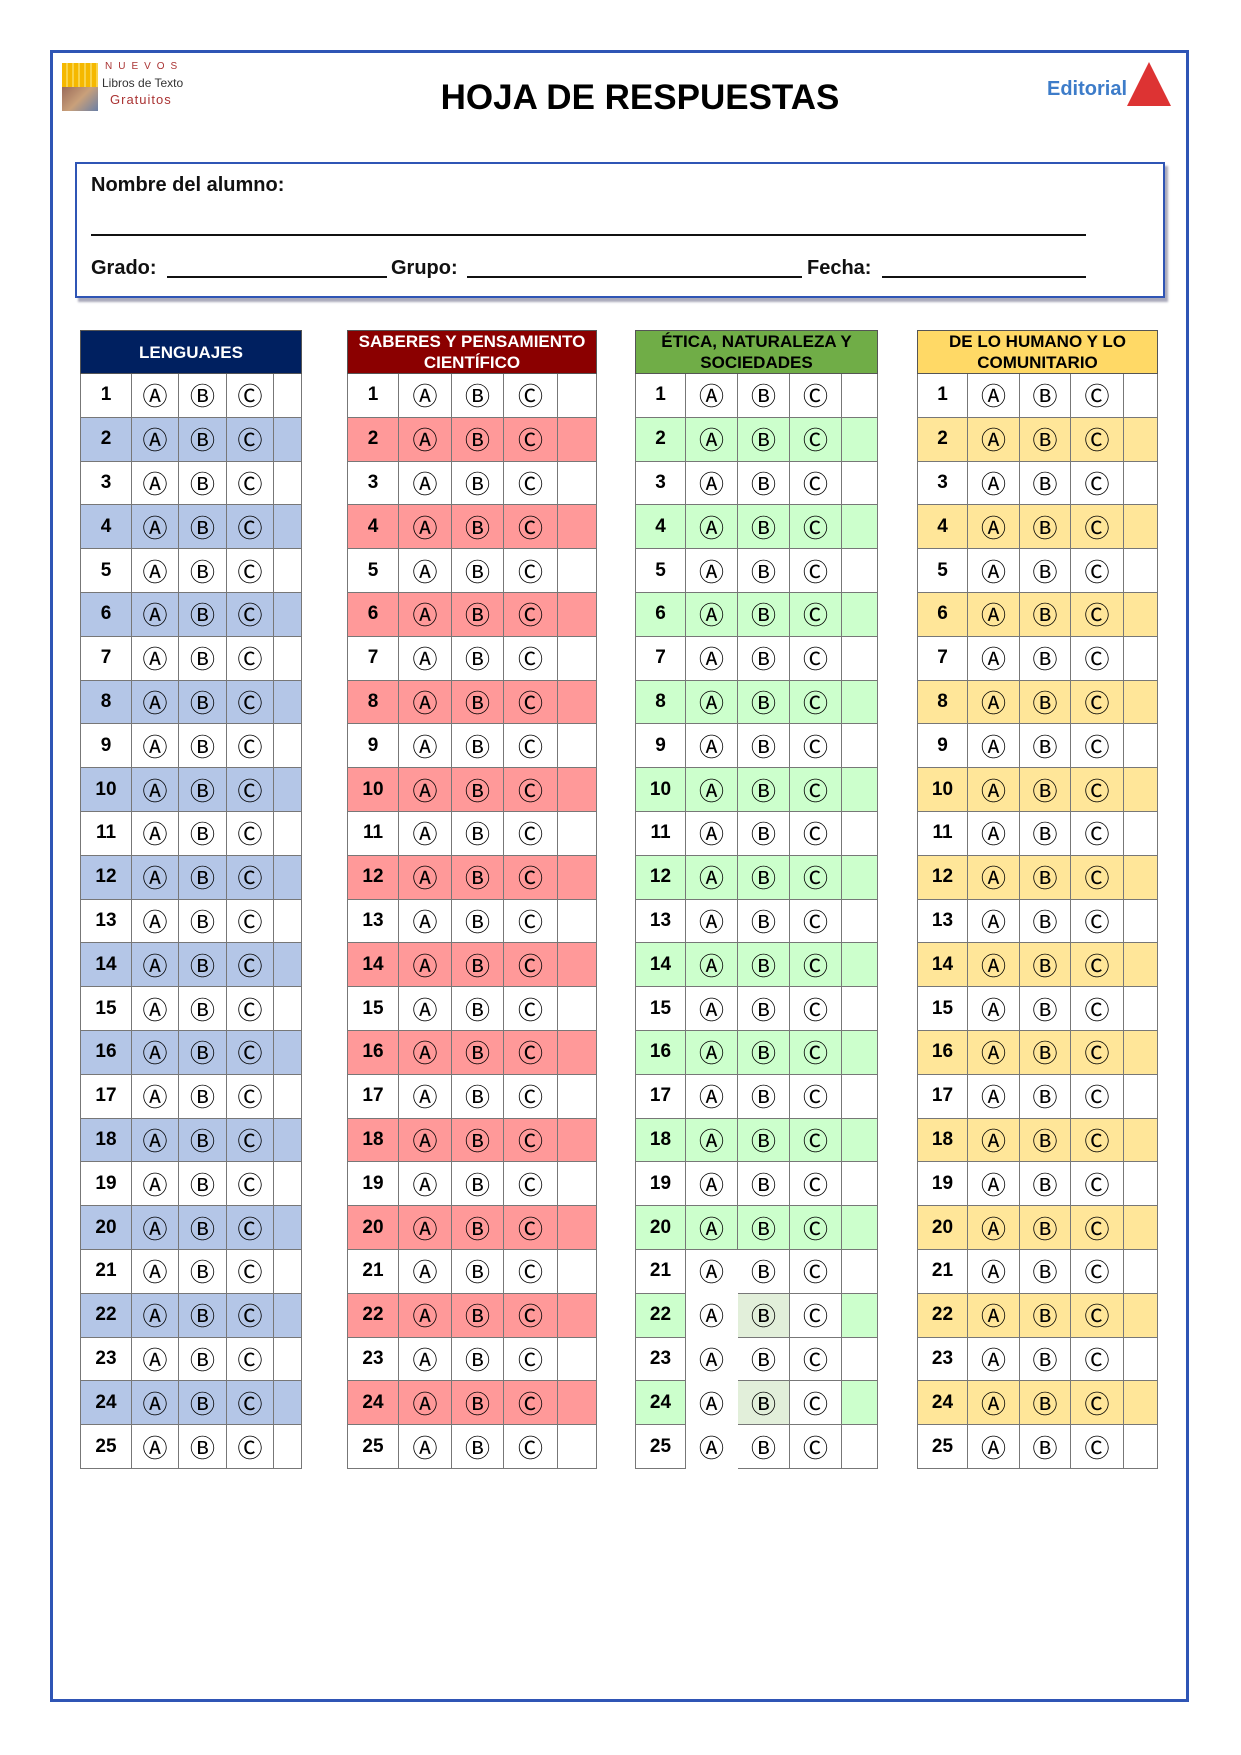 This screenshot has width=1241, height=1755. Describe the element at coordinates (984, 277) in the screenshot. I see `date-field` at that location.